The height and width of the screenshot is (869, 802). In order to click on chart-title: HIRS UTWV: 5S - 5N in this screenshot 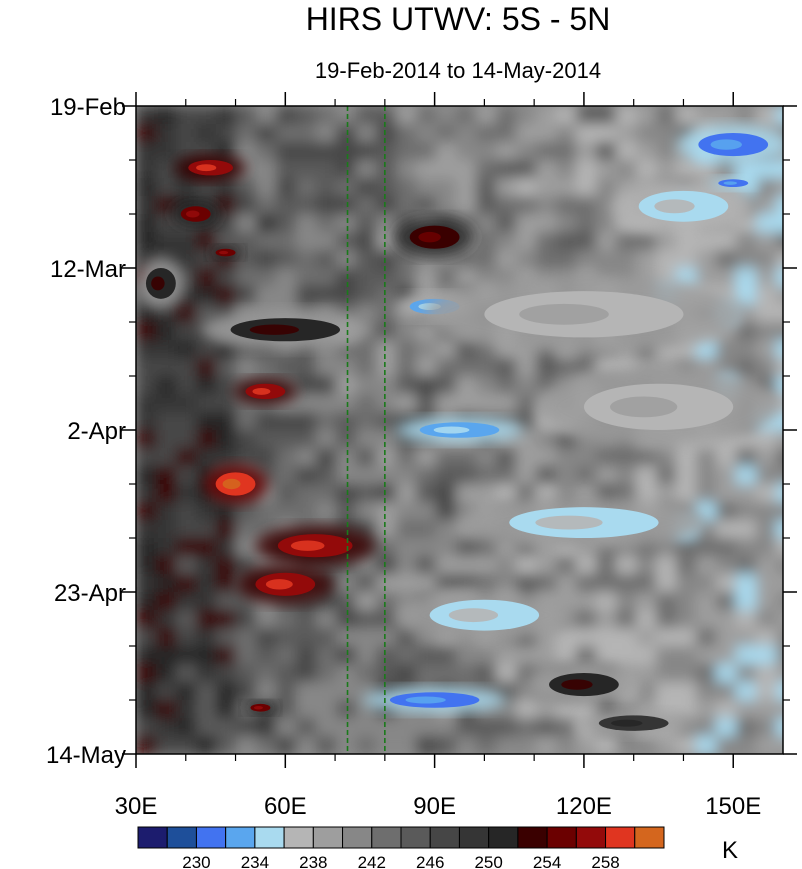, I will do `click(458, 19)`.